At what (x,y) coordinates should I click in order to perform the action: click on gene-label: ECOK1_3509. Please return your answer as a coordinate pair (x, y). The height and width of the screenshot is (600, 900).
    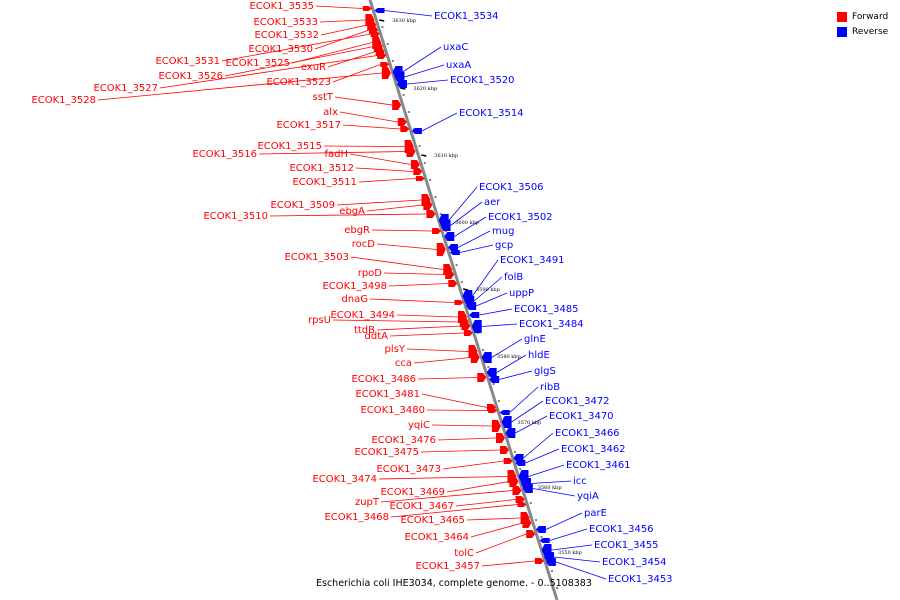
    Looking at the image, I should click on (302, 205).